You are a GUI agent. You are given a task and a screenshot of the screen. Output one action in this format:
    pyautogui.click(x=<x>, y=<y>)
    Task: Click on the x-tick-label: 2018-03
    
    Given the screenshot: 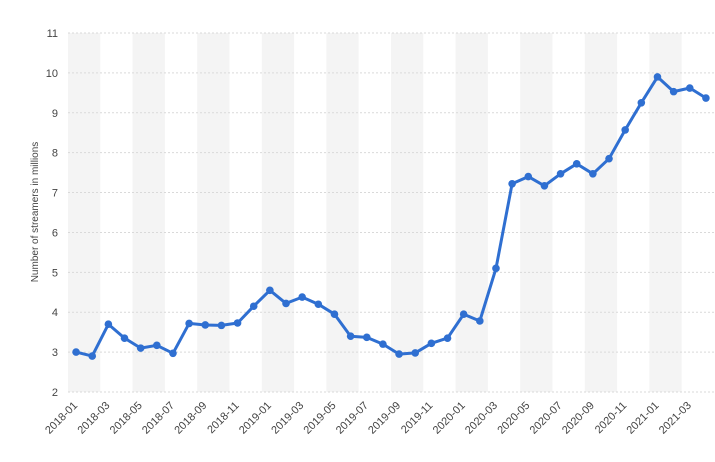 What is the action you would take?
    pyautogui.click(x=93, y=418)
    